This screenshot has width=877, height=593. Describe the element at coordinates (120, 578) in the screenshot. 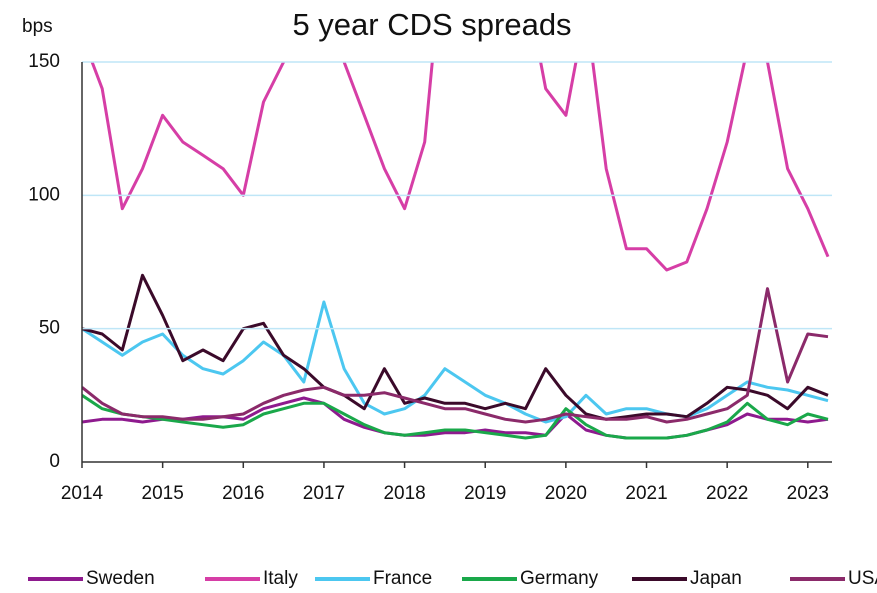

I see `legend-label: Sweden` at that location.